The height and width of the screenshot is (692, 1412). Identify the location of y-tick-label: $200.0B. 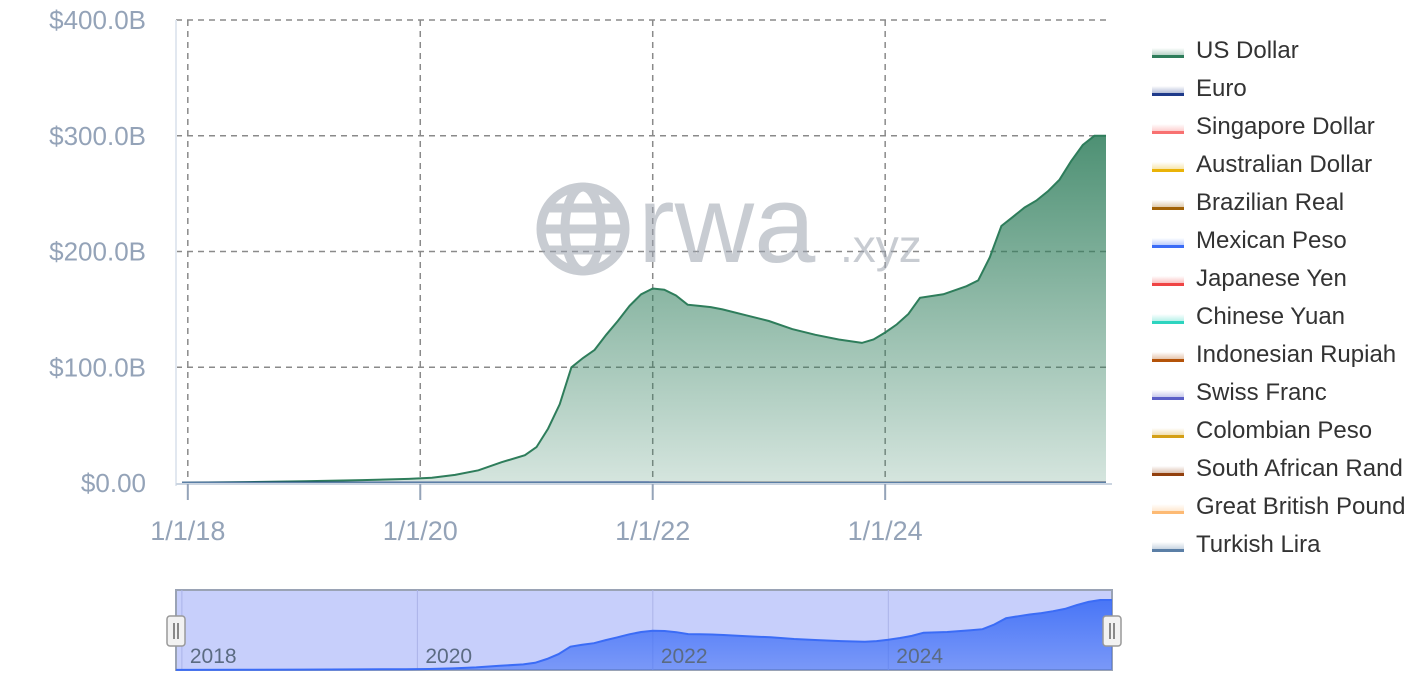
(97, 252).